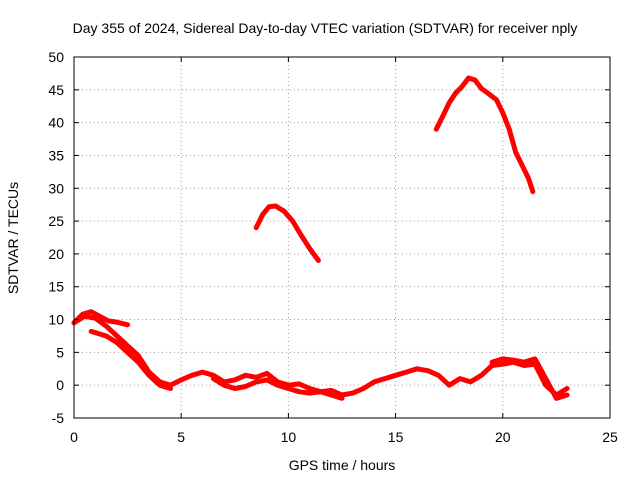 The width and height of the screenshot is (640, 480). Describe the element at coordinates (13, 238) in the screenshot. I see `y-axis-label: SDTVAR / TECUs` at that location.